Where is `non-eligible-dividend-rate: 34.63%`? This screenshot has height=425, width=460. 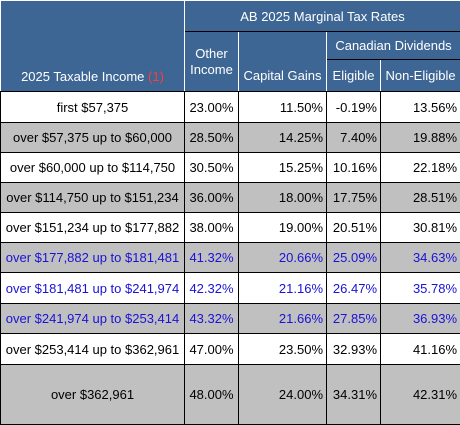 non-eligible-dividend-rate: 34.63% is located at coordinates (420, 258).